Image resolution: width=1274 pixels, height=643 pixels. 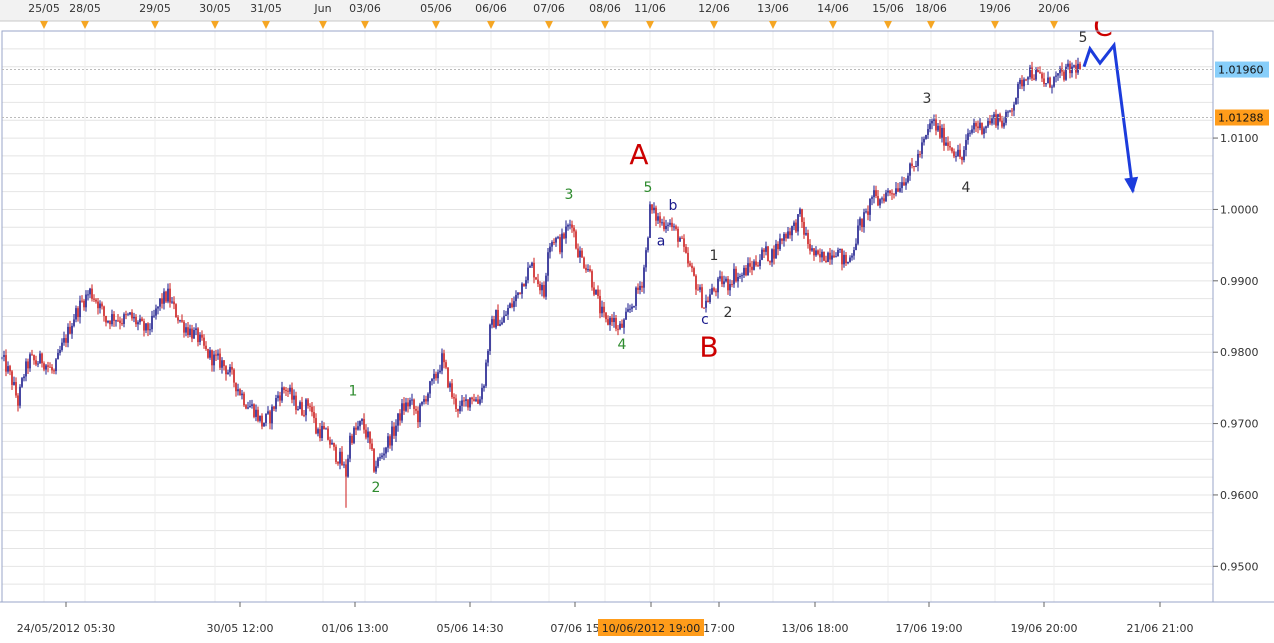 I want to click on wave-label: 3, so click(x=927, y=99).